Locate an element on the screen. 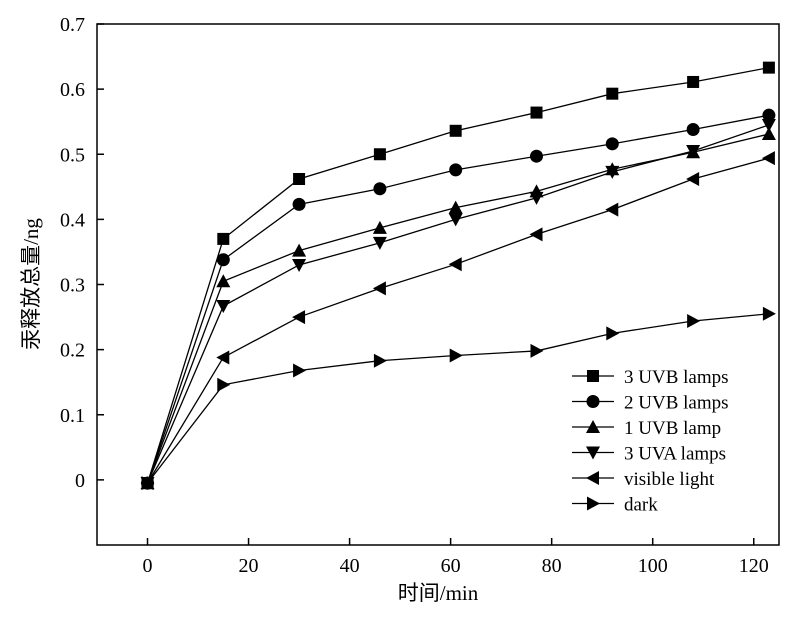  legend-entry: visible light is located at coordinates (643, 479).